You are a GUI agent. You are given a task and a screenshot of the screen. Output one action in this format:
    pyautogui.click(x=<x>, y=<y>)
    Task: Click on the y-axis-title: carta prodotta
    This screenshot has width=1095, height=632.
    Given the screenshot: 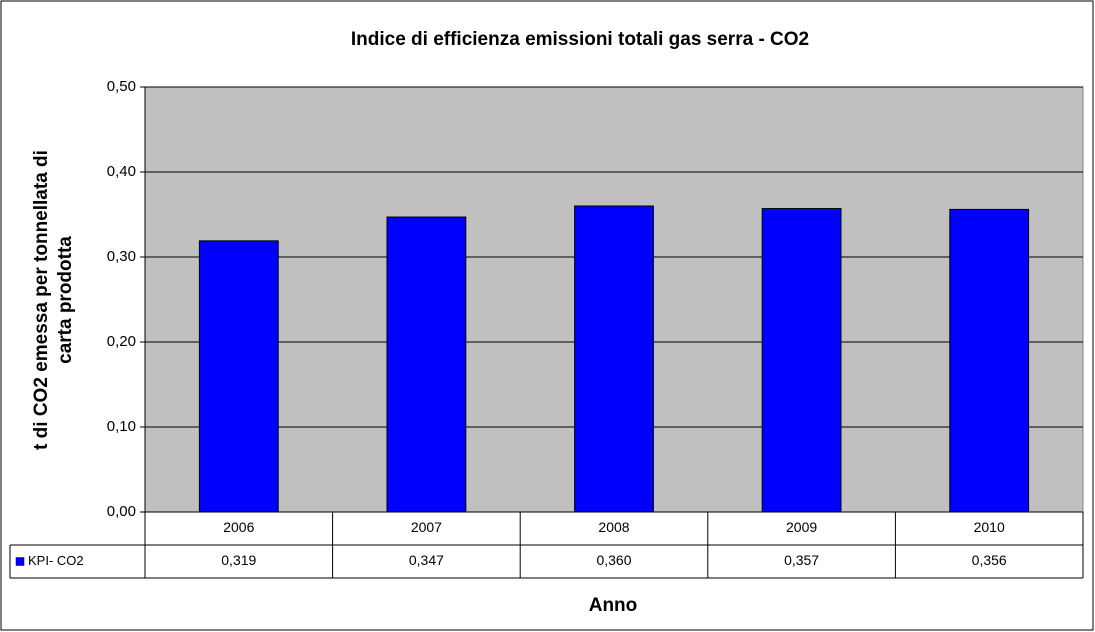 What is the action you would take?
    pyautogui.click(x=65, y=300)
    